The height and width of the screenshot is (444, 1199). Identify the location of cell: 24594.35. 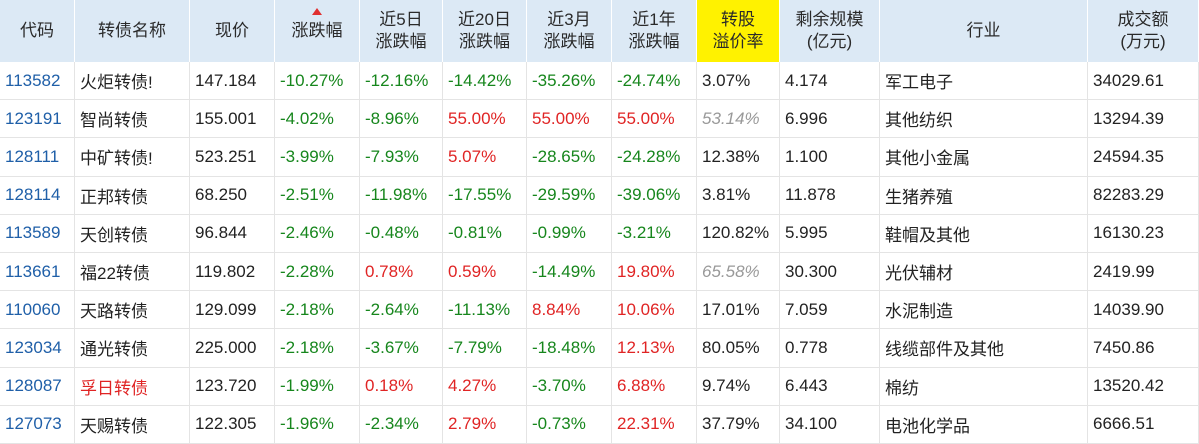
(1143, 157).